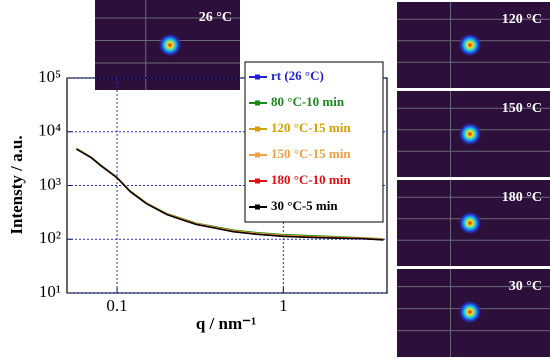  What do you see at coordinates (522, 108) in the screenshot?
I see `inset-label: 150 °C` at bounding box center [522, 108].